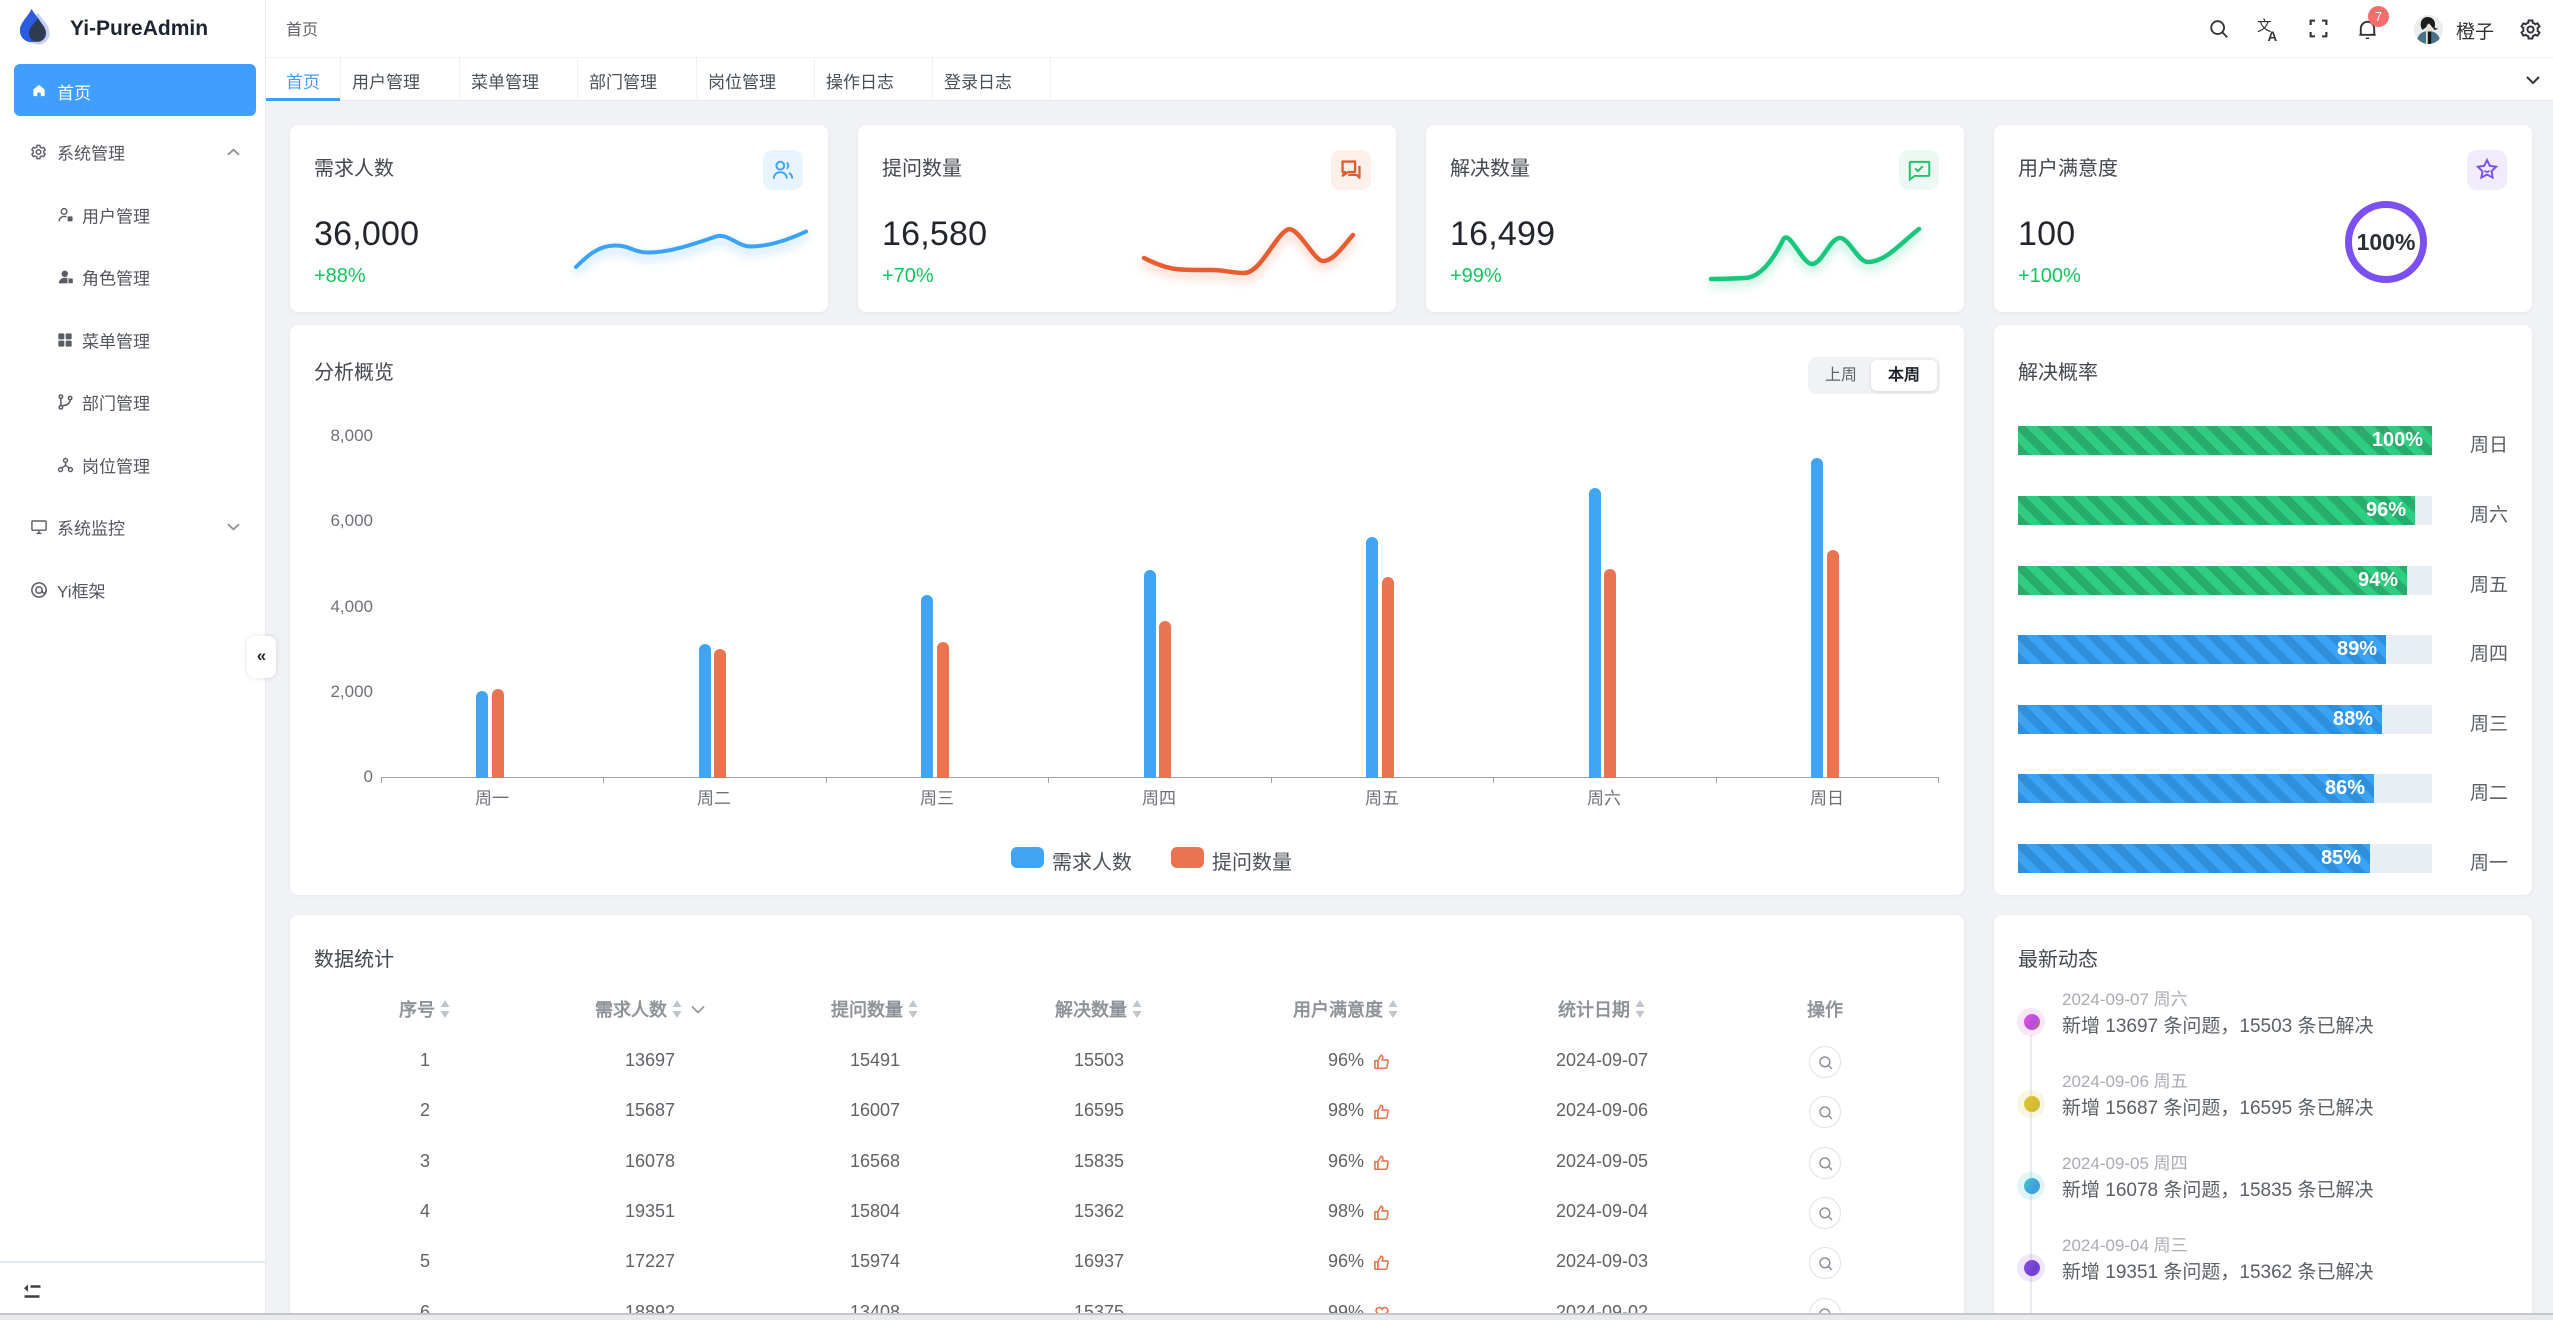  I want to click on svg-text: A, so click(2273, 35).